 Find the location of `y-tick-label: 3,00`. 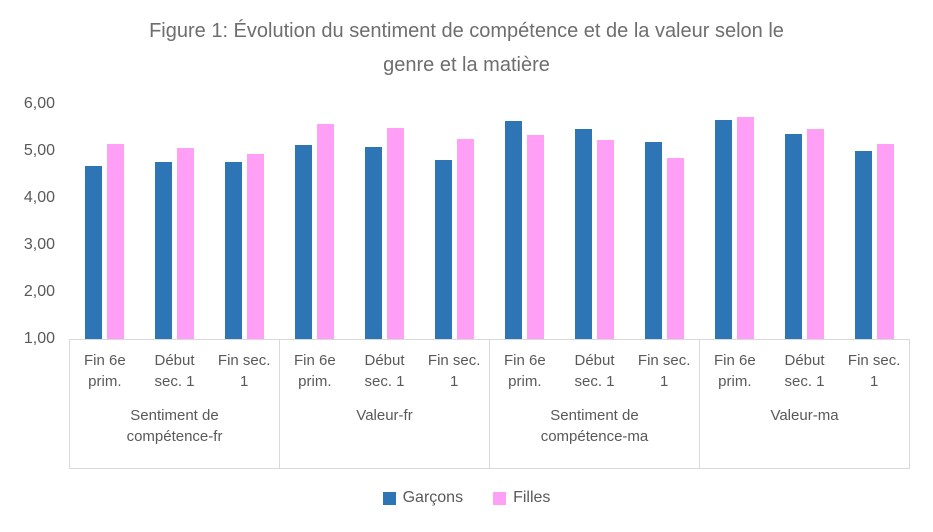

y-tick-label: 3,00 is located at coordinates (39, 244).